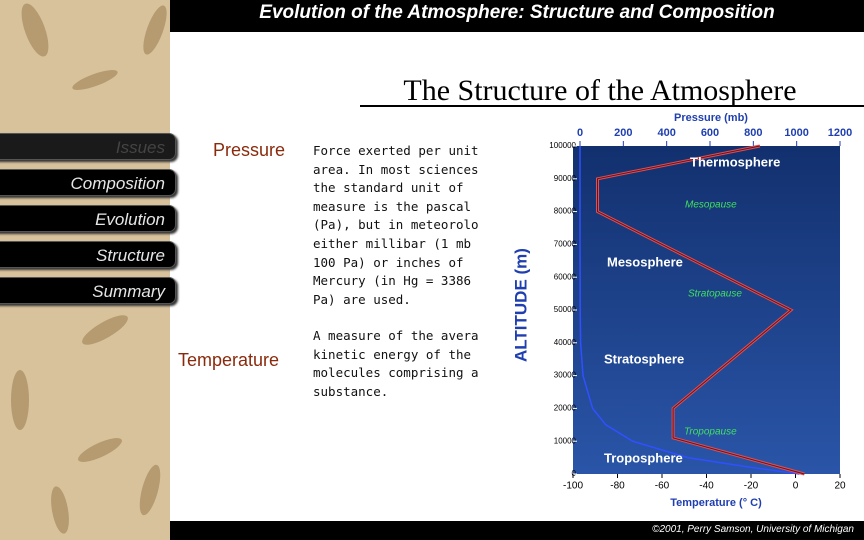  Describe the element at coordinates (666, 133) in the screenshot. I see `pressure-tick-label: 400` at that location.